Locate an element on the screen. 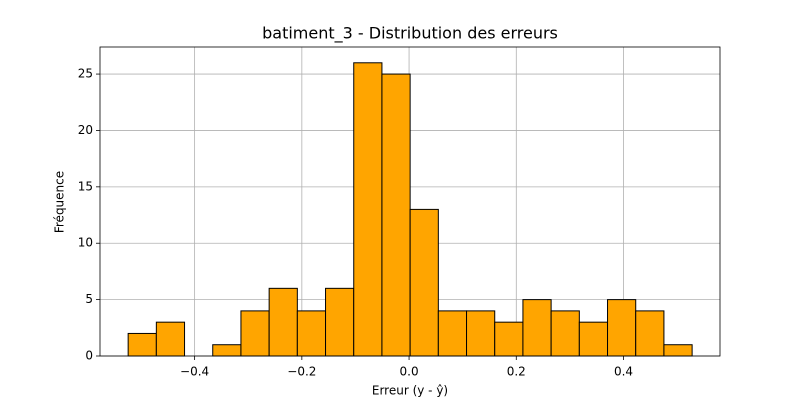 The width and height of the screenshot is (800, 400). y-tick-label: 5 is located at coordinates (89, 299).